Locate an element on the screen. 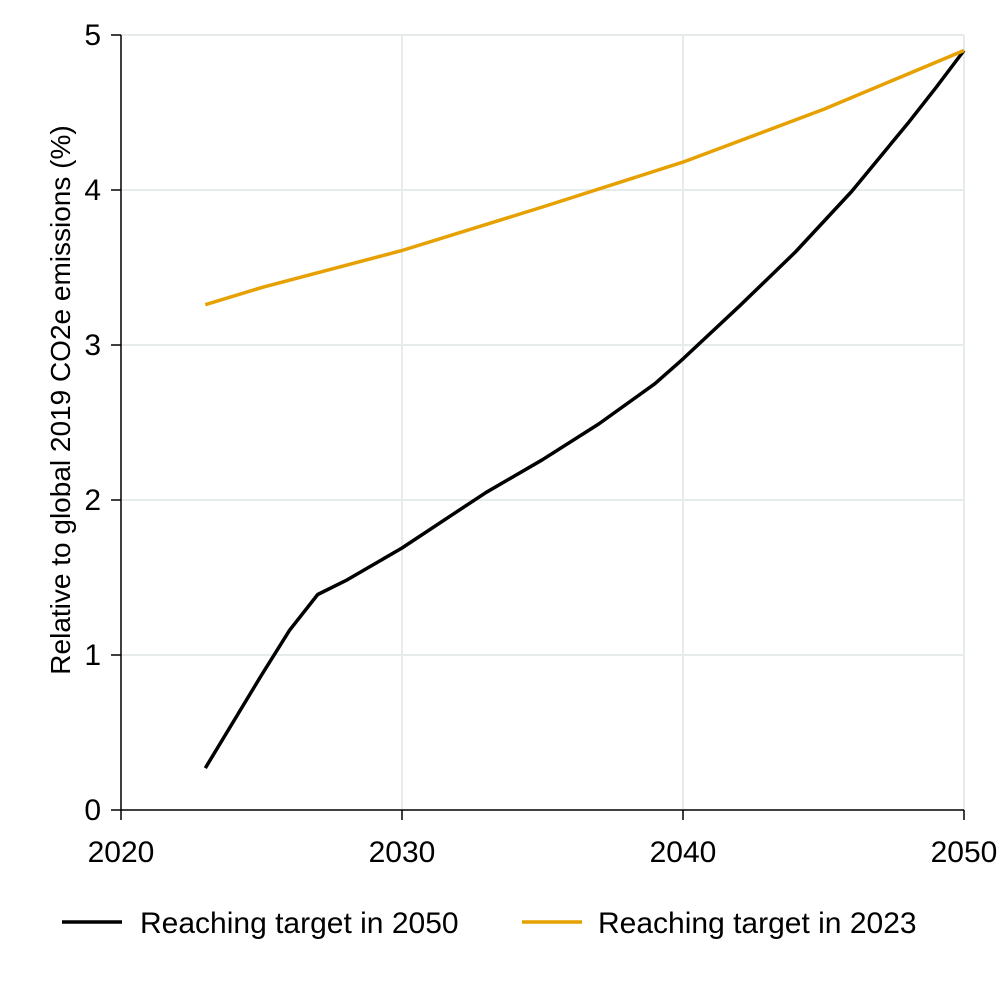  x-tick-label-3: 2050 is located at coordinates (964, 852).